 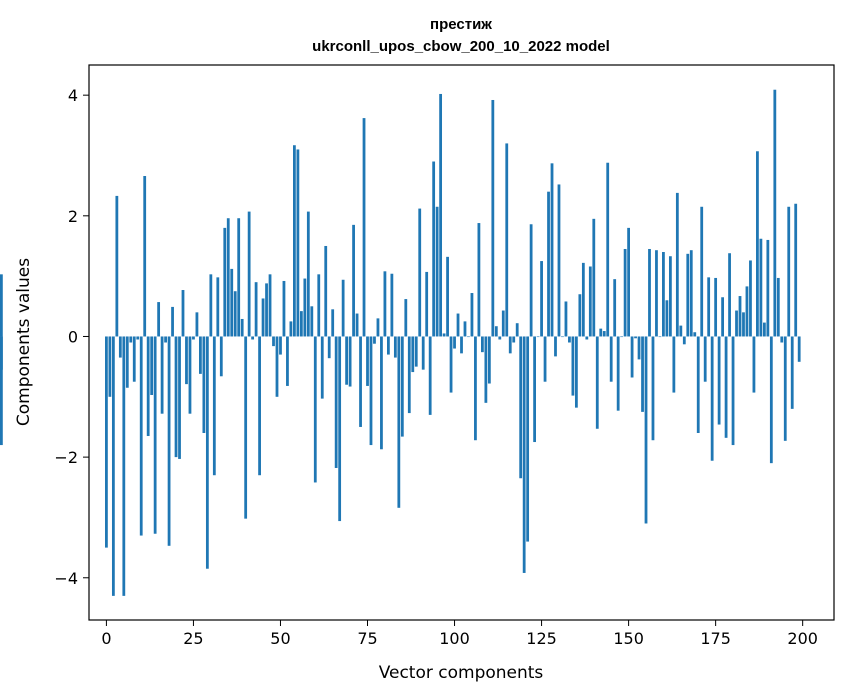 I want to click on y-axis-label: Components values, so click(x=24, y=342).